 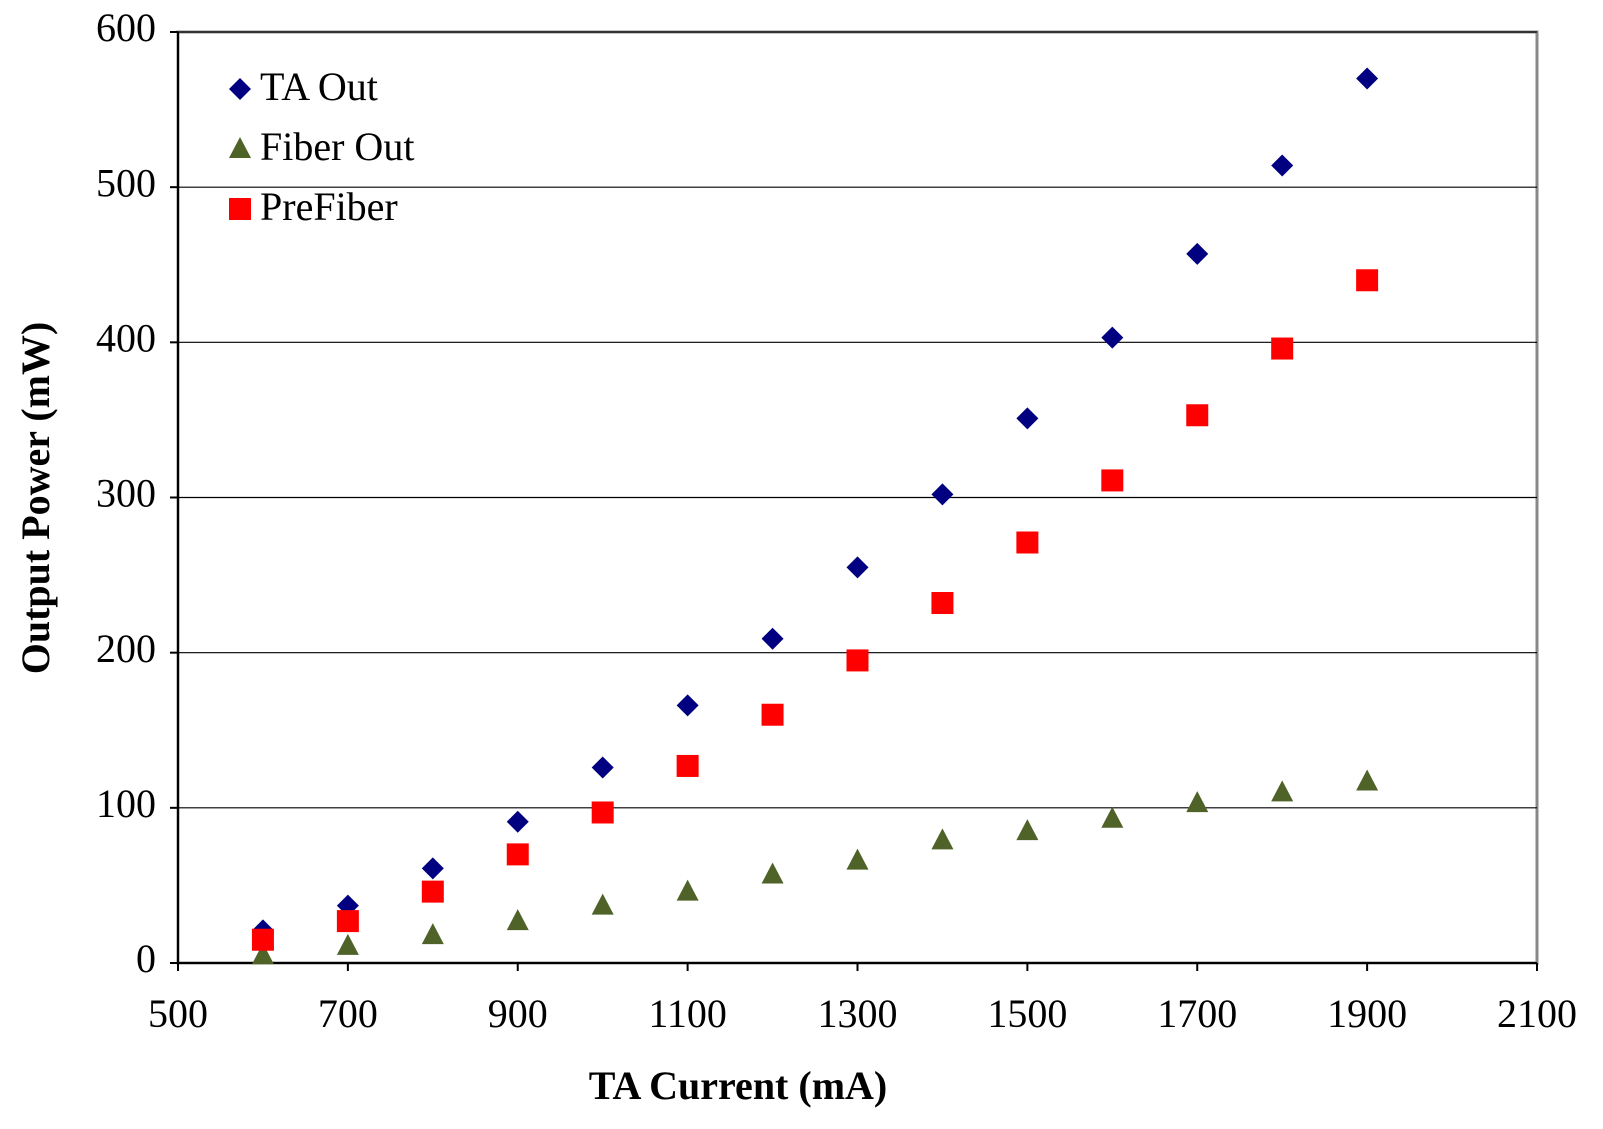 I want to click on legend-label: TA Out, so click(x=319, y=86).